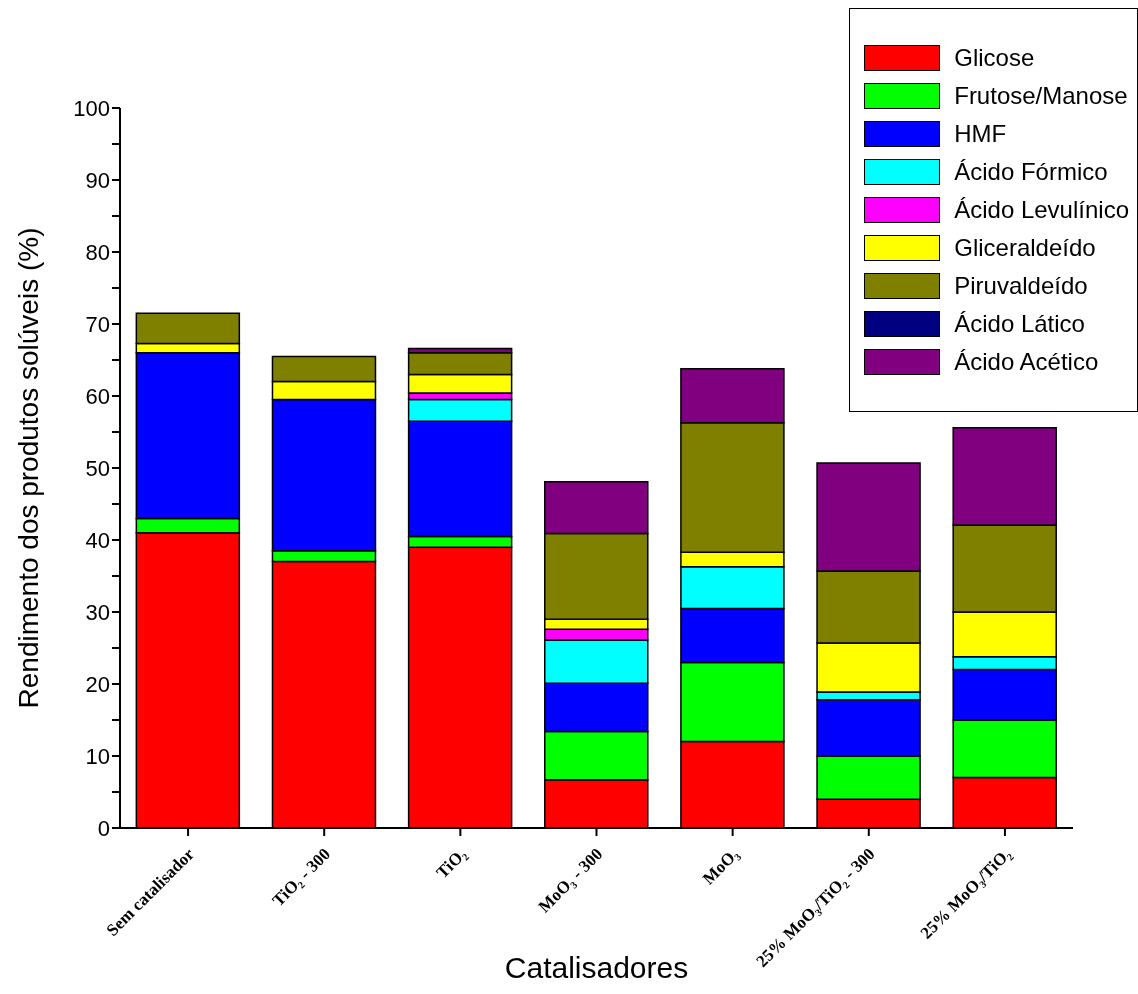  I want to click on x-axis-title: Catalisadores, so click(596, 967).